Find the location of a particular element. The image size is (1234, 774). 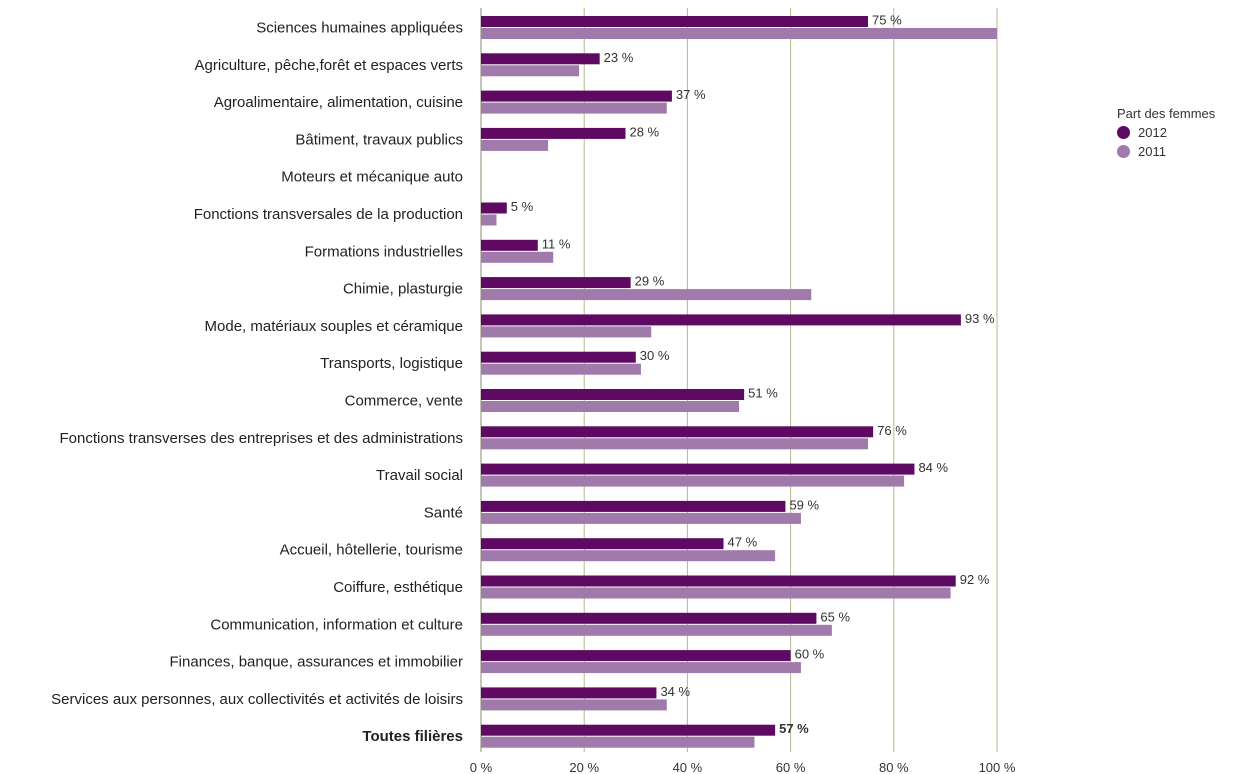

value-label-2012-toutes-filieres: 57 % is located at coordinates (794, 728).